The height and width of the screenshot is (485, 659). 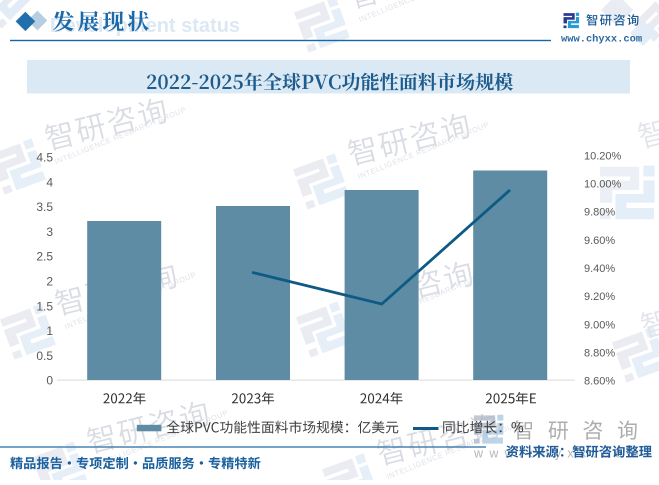 I want to click on svg-text: 3.5, so click(x=44, y=207).